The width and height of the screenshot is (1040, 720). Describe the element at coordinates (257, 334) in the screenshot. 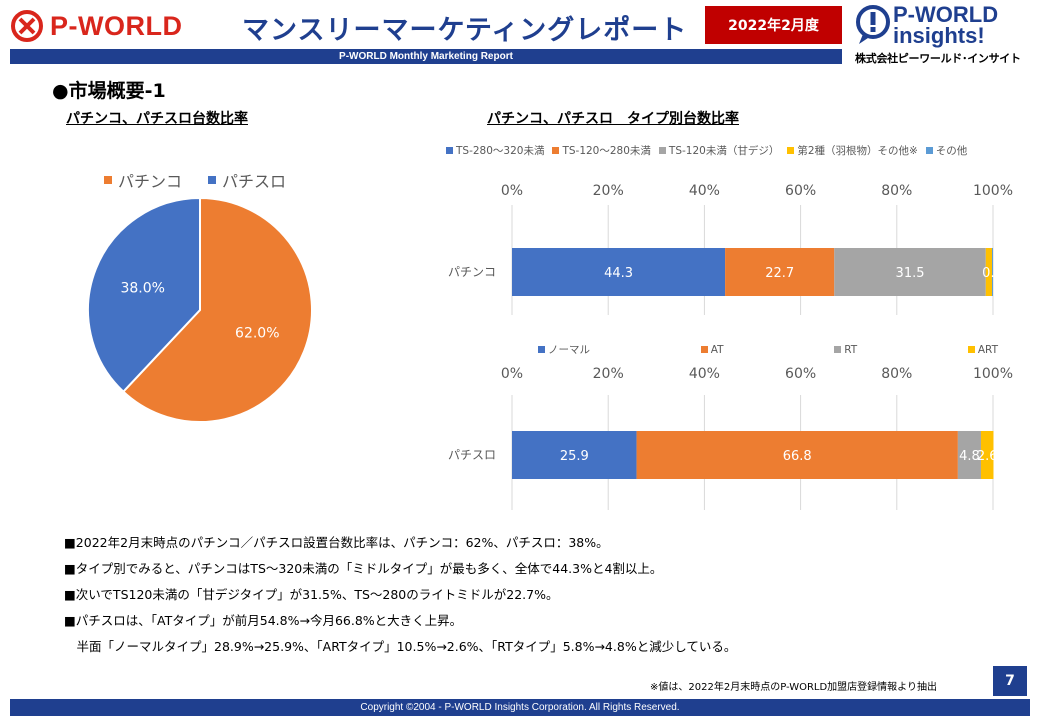

I see `pie-data-label: 62.0%` at that location.